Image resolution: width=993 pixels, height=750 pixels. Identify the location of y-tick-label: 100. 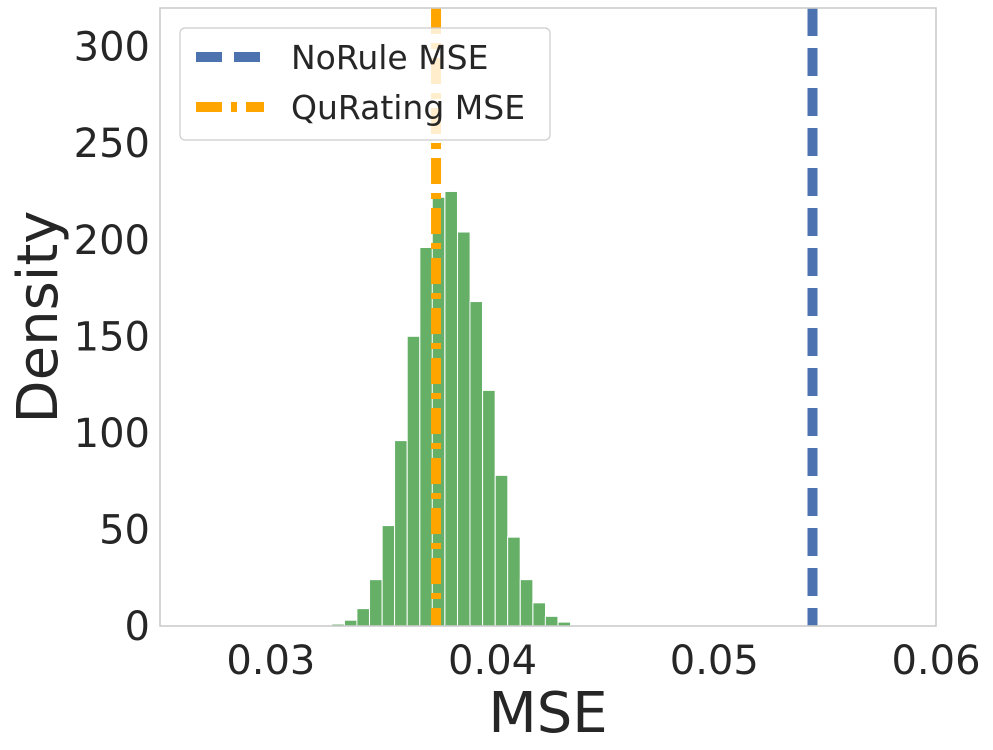
(112, 434).